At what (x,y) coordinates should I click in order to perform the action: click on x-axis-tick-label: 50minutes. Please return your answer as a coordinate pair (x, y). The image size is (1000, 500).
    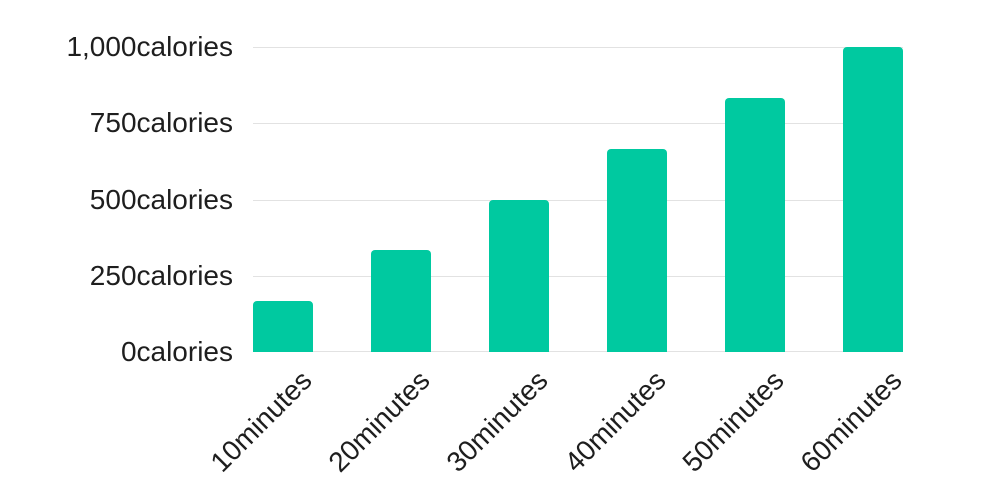
    Looking at the image, I should click on (733, 421).